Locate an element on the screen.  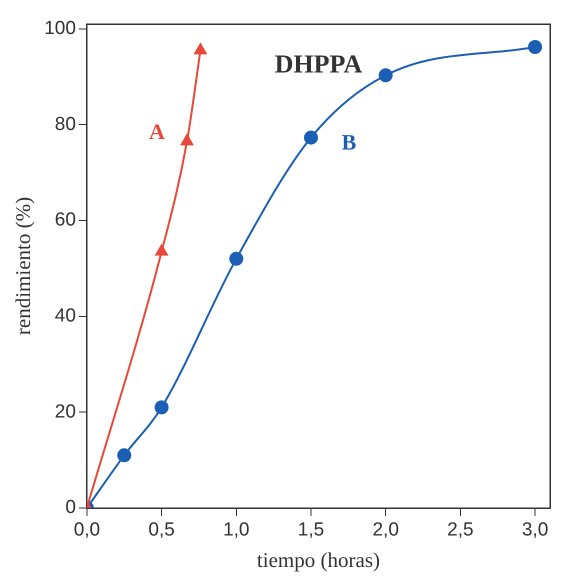
x-tick-label: 0,0 is located at coordinates (87, 530).